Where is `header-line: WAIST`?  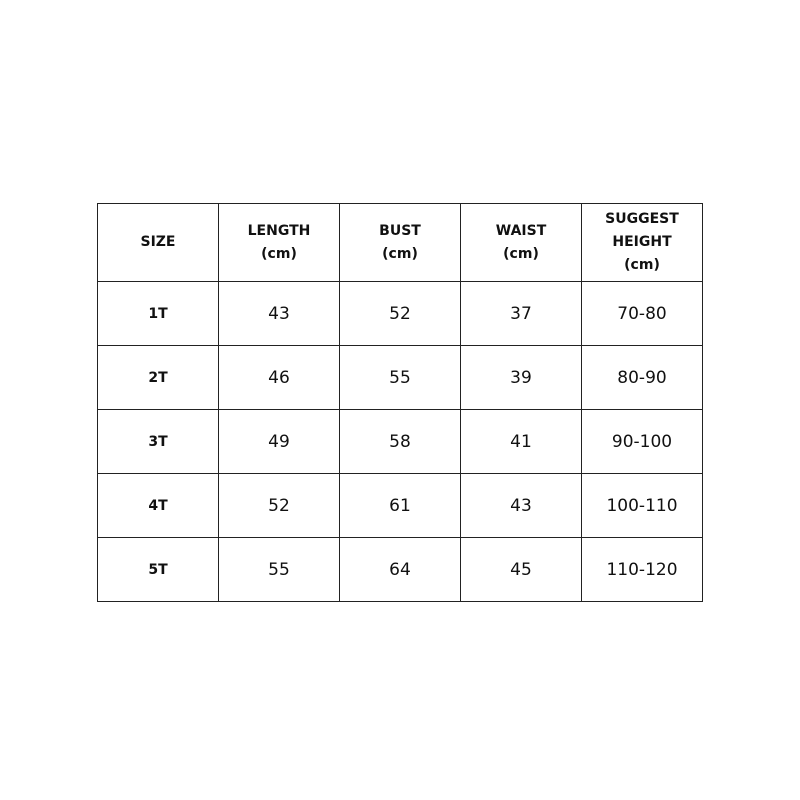 header-line: WAIST is located at coordinates (521, 230).